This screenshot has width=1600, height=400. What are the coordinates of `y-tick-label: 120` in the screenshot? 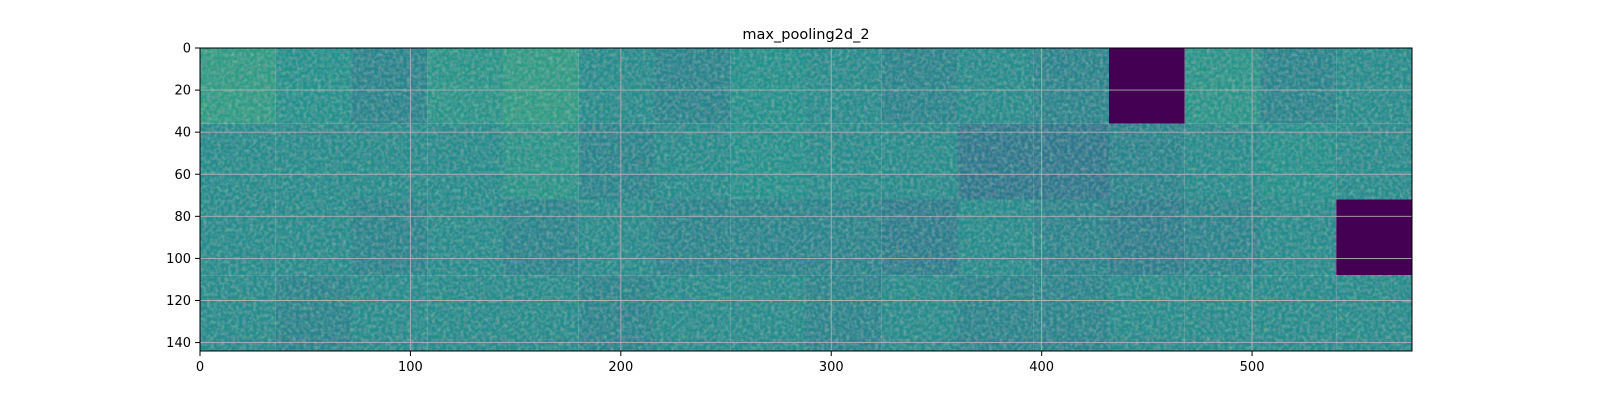 It's located at (178, 301).